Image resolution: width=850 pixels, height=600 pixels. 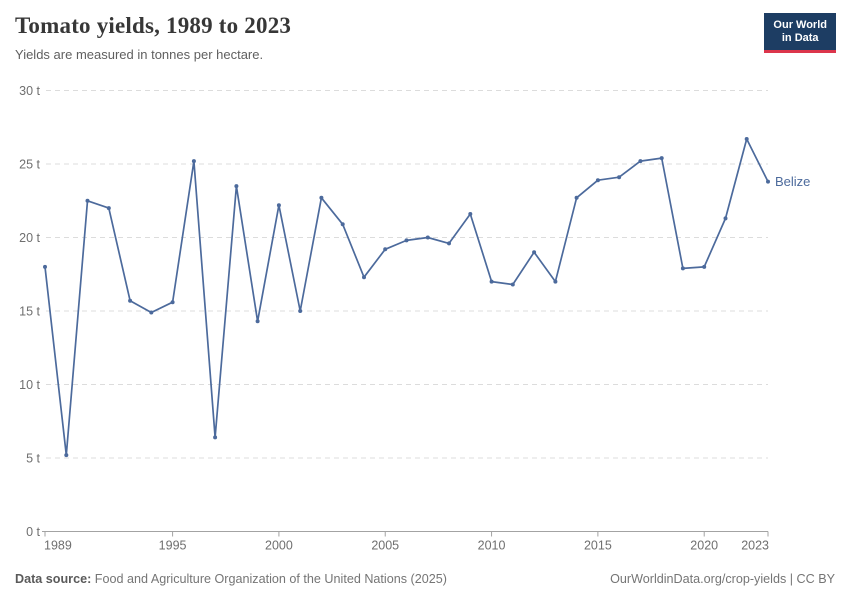 I want to click on y-tick-label: 20 t, so click(x=29, y=238).